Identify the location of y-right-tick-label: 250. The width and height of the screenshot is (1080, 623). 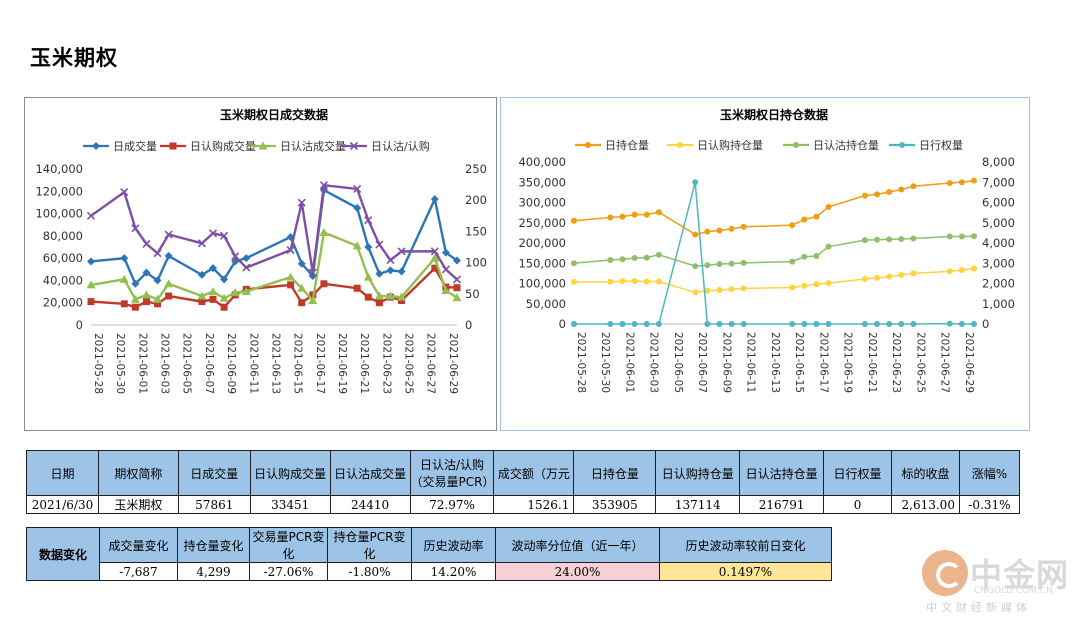
(476, 169).